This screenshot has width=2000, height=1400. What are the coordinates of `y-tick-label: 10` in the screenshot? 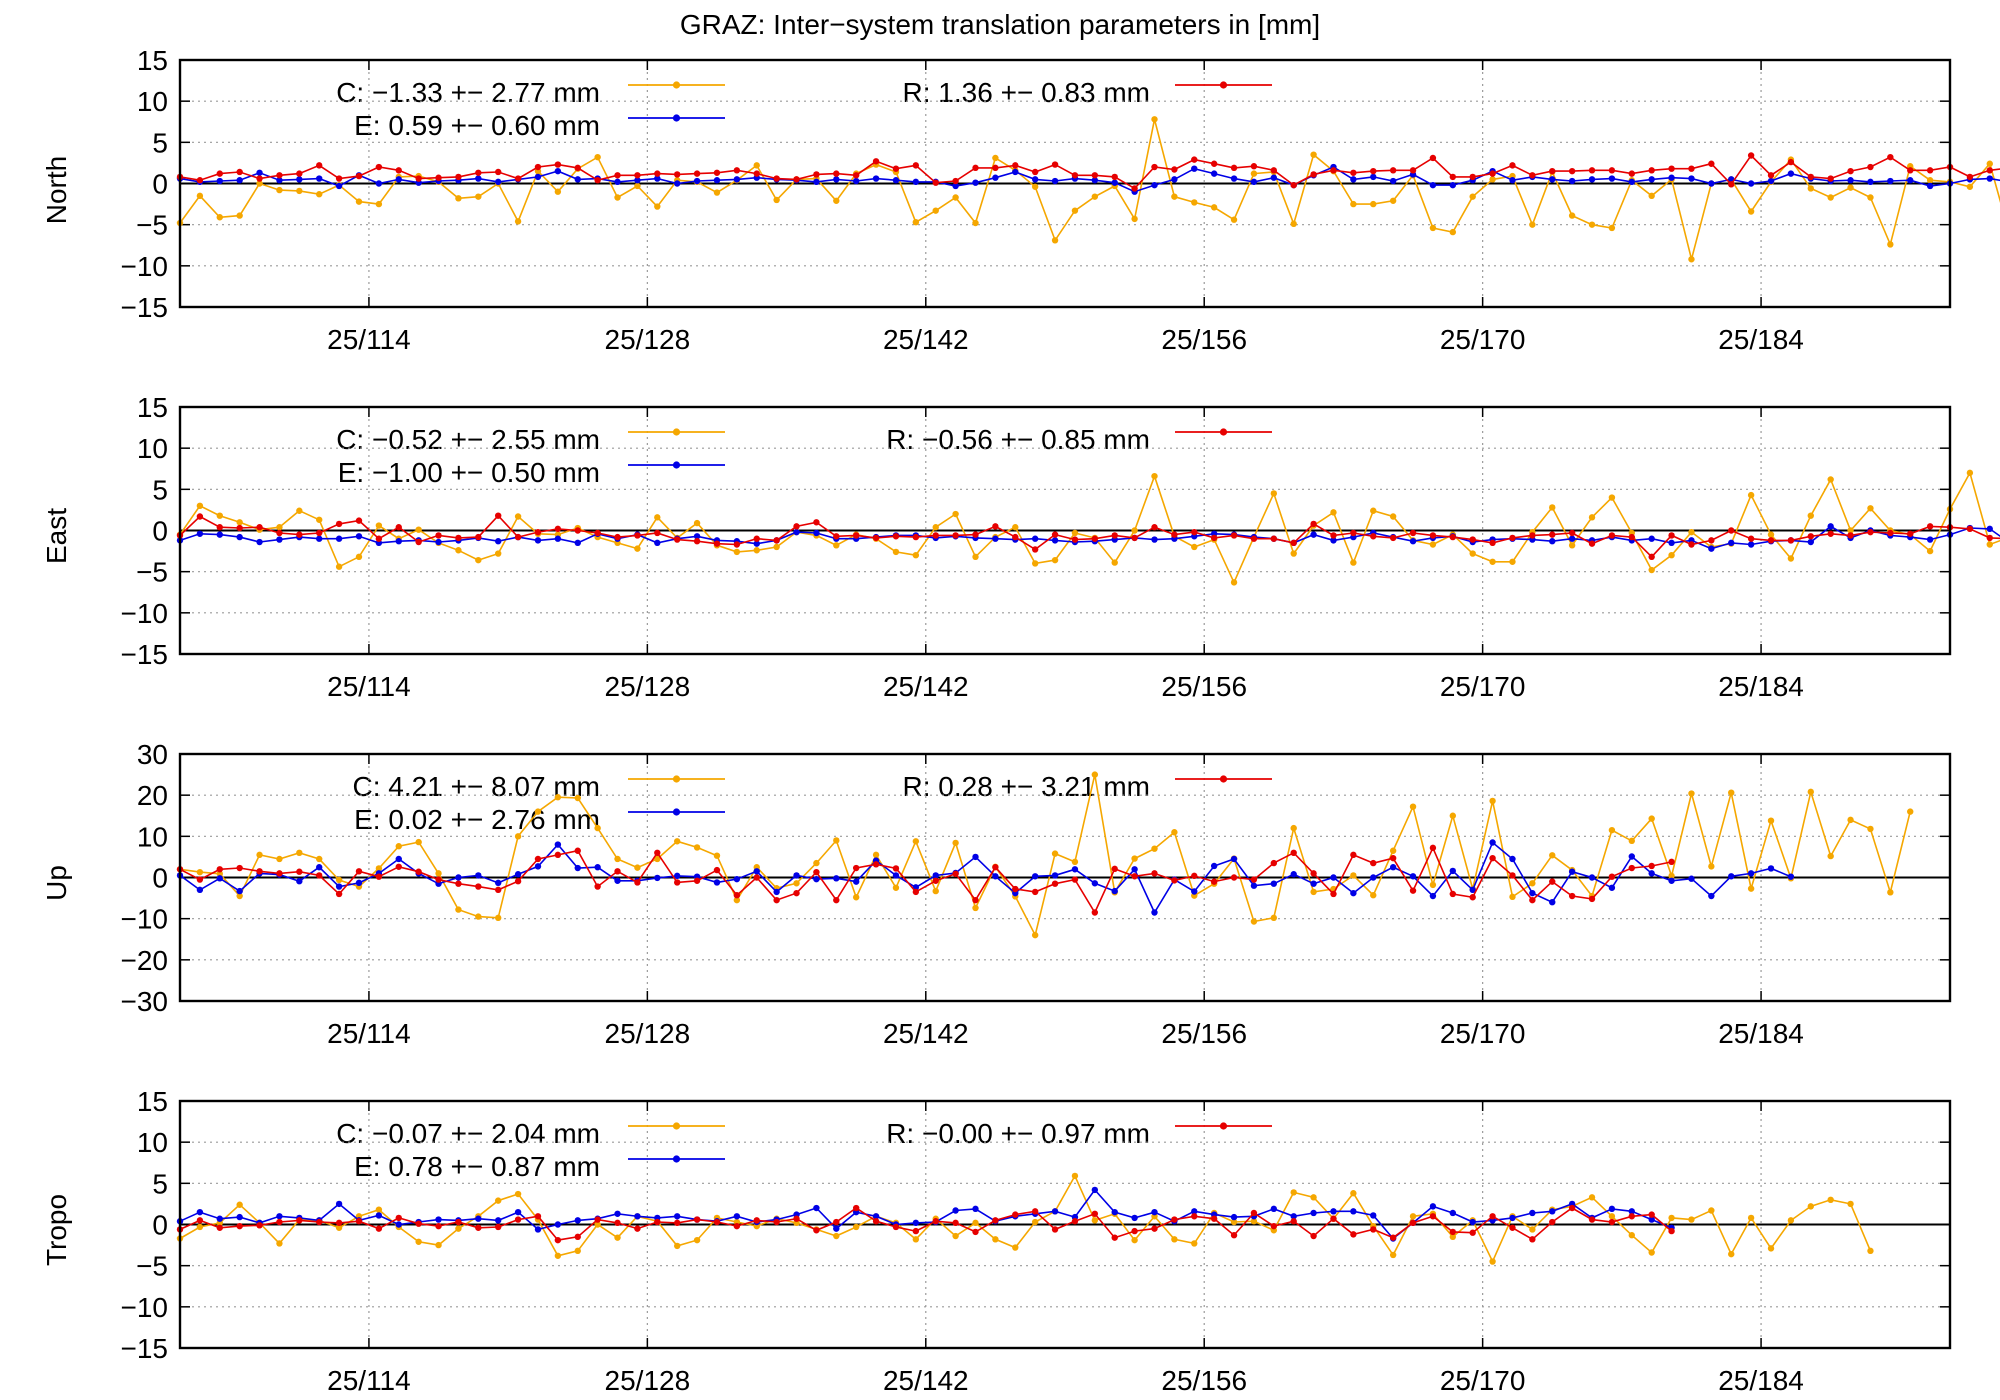 It's located at (152, 836).